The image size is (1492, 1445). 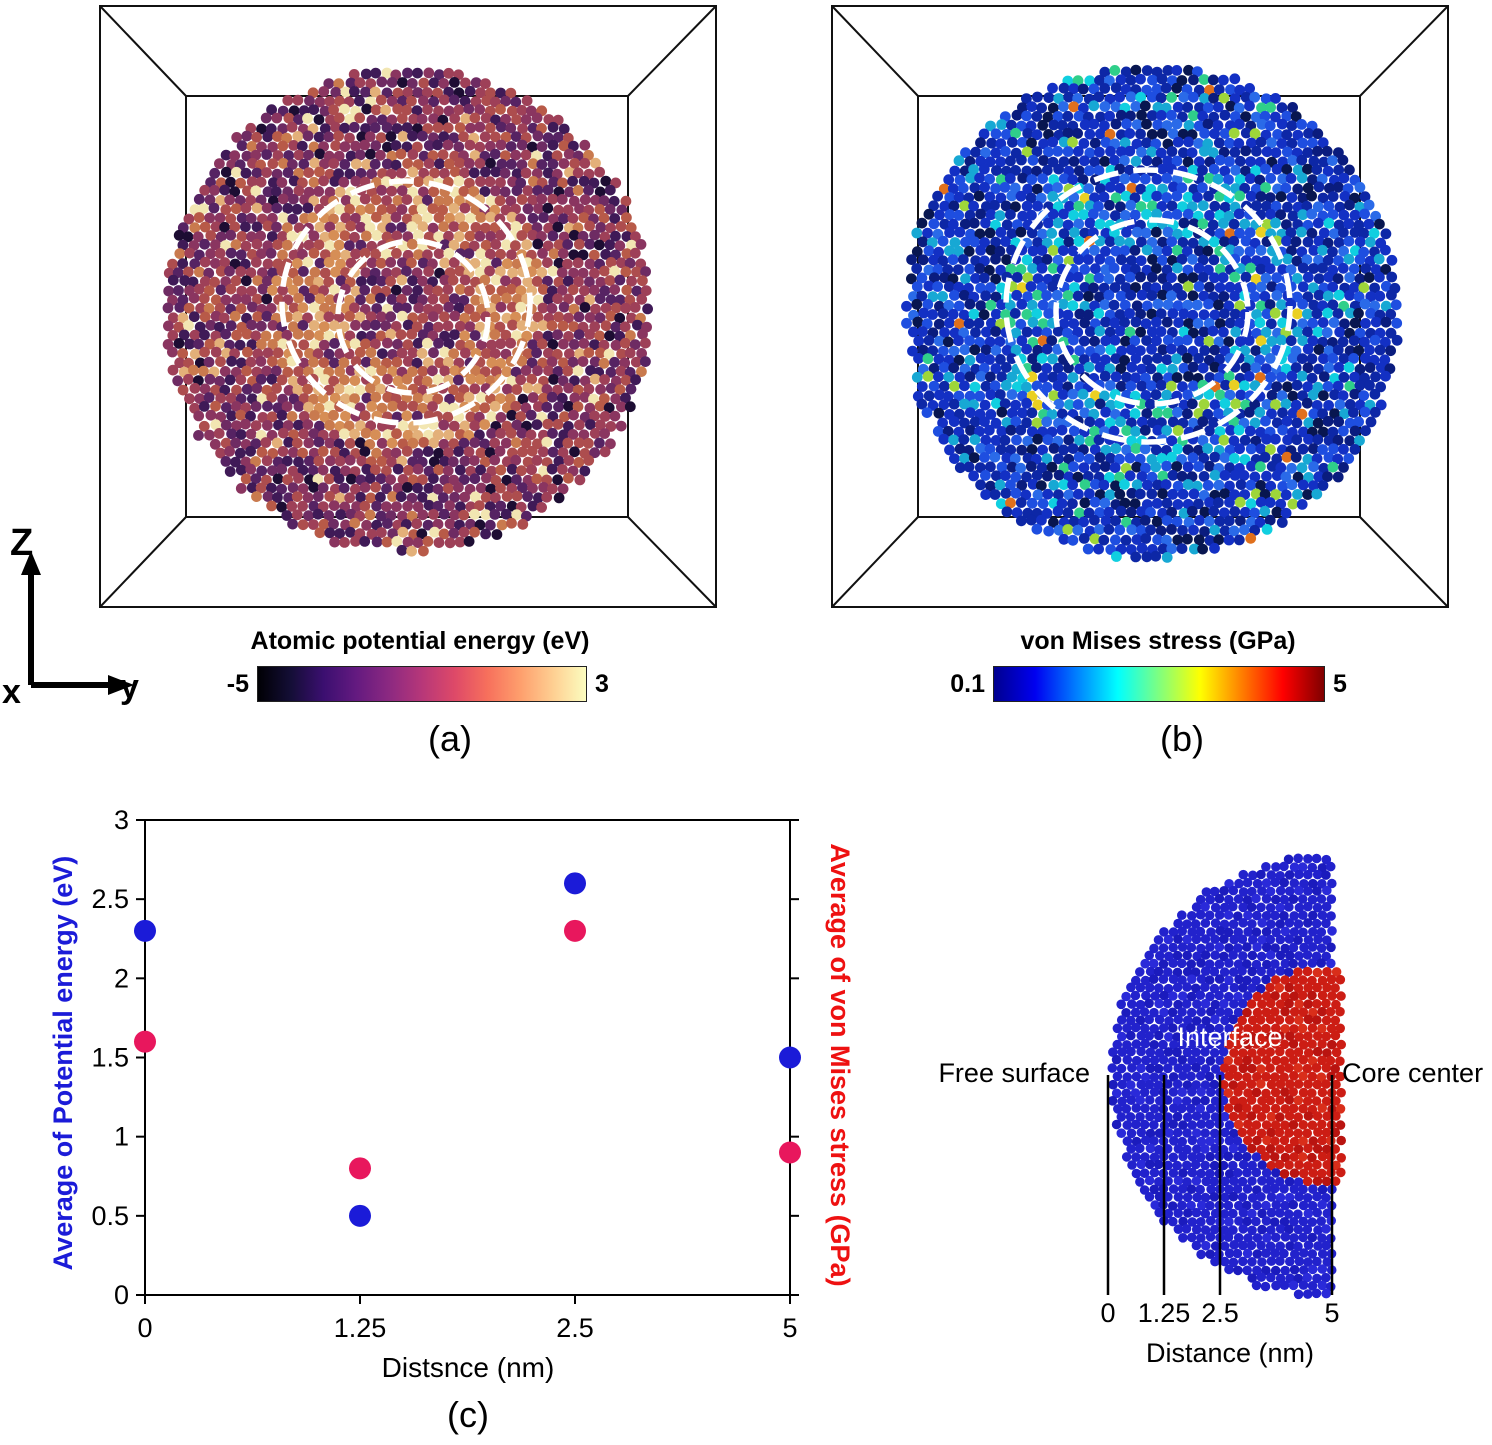 I want to click on axis-z-label: Z, so click(x=21, y=543).